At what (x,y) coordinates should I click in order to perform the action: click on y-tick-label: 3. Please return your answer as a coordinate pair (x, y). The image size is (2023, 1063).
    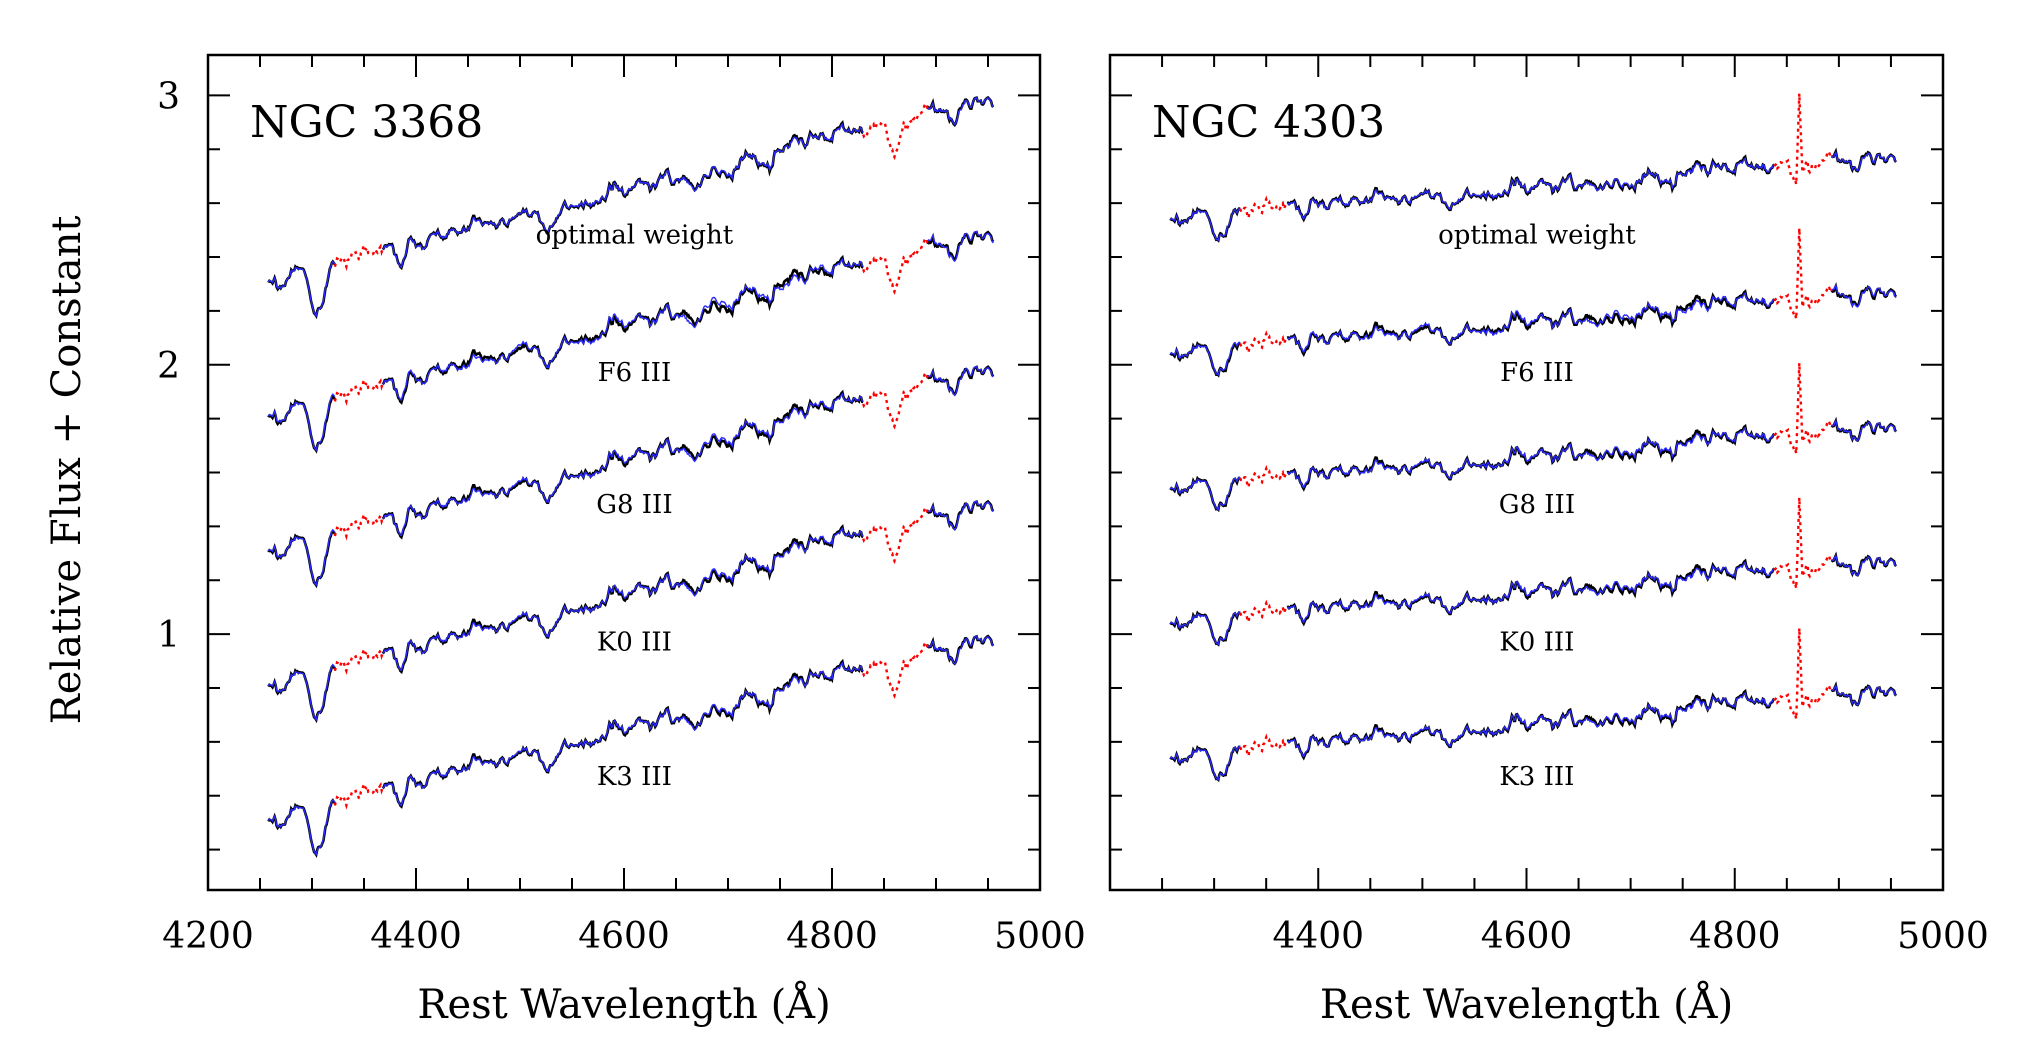
    Looking at the image, I should click on (168, 96).